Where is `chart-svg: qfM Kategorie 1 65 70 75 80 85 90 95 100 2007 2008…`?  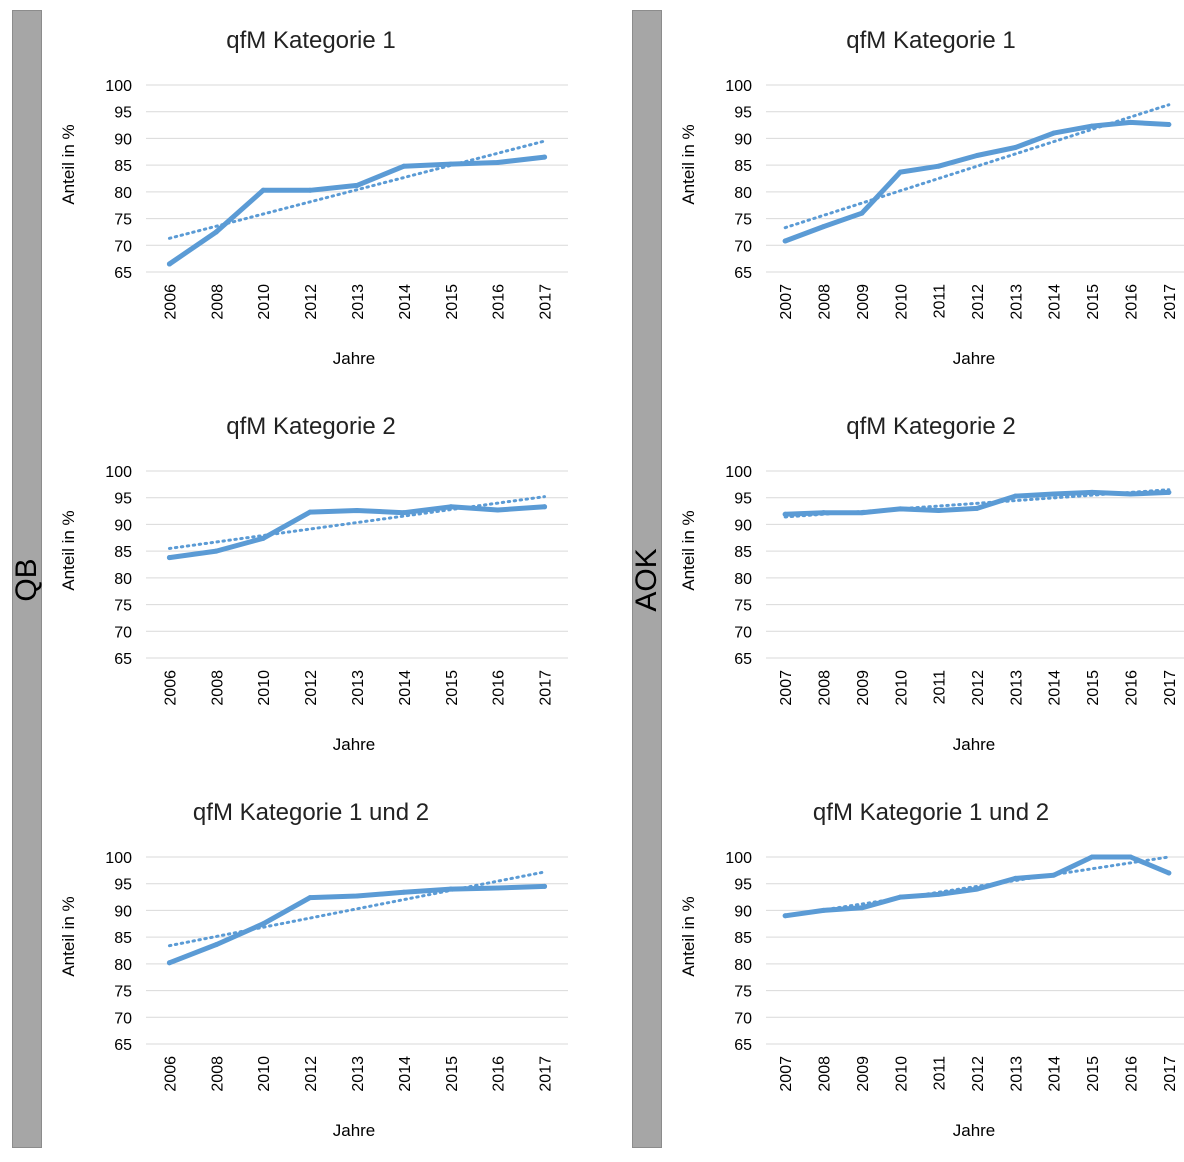
chart-svg: qfM Kategorie 1 65 70 75 80 85 90 95 100 2007 2008… is located at coordinates (931, 197).